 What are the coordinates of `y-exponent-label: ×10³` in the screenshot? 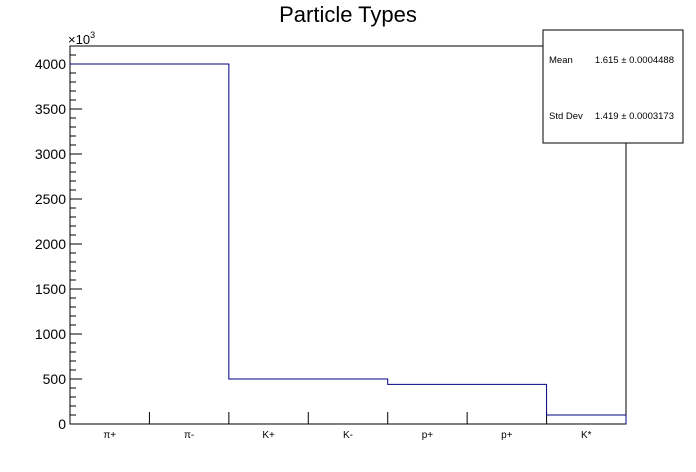 It's located at (81, 38).